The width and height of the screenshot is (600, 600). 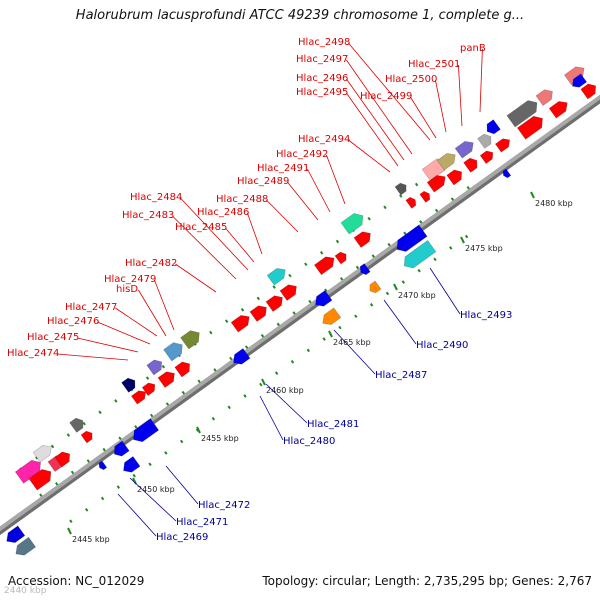 What do you see at coordinates (156, 489) in the screenshot?
I see `scale-label: 2450 kbp` at bounding box center [156, 489].